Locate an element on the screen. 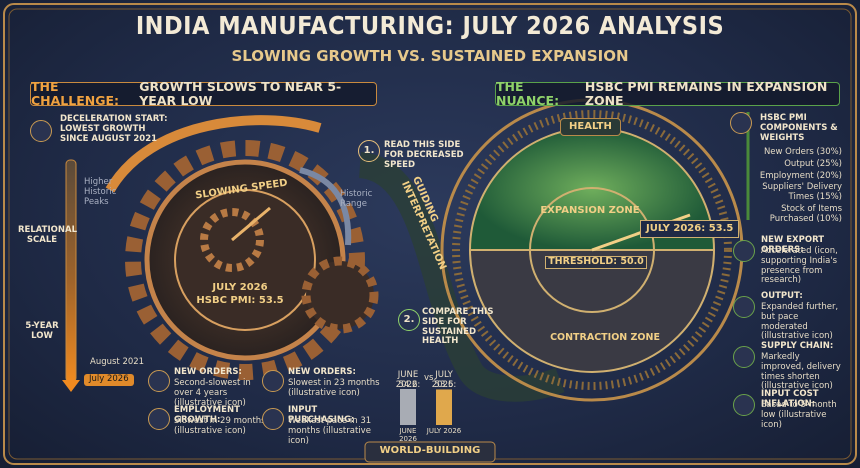  scale-top: Higher Historic Peaks is located at coordinates (100, 192).